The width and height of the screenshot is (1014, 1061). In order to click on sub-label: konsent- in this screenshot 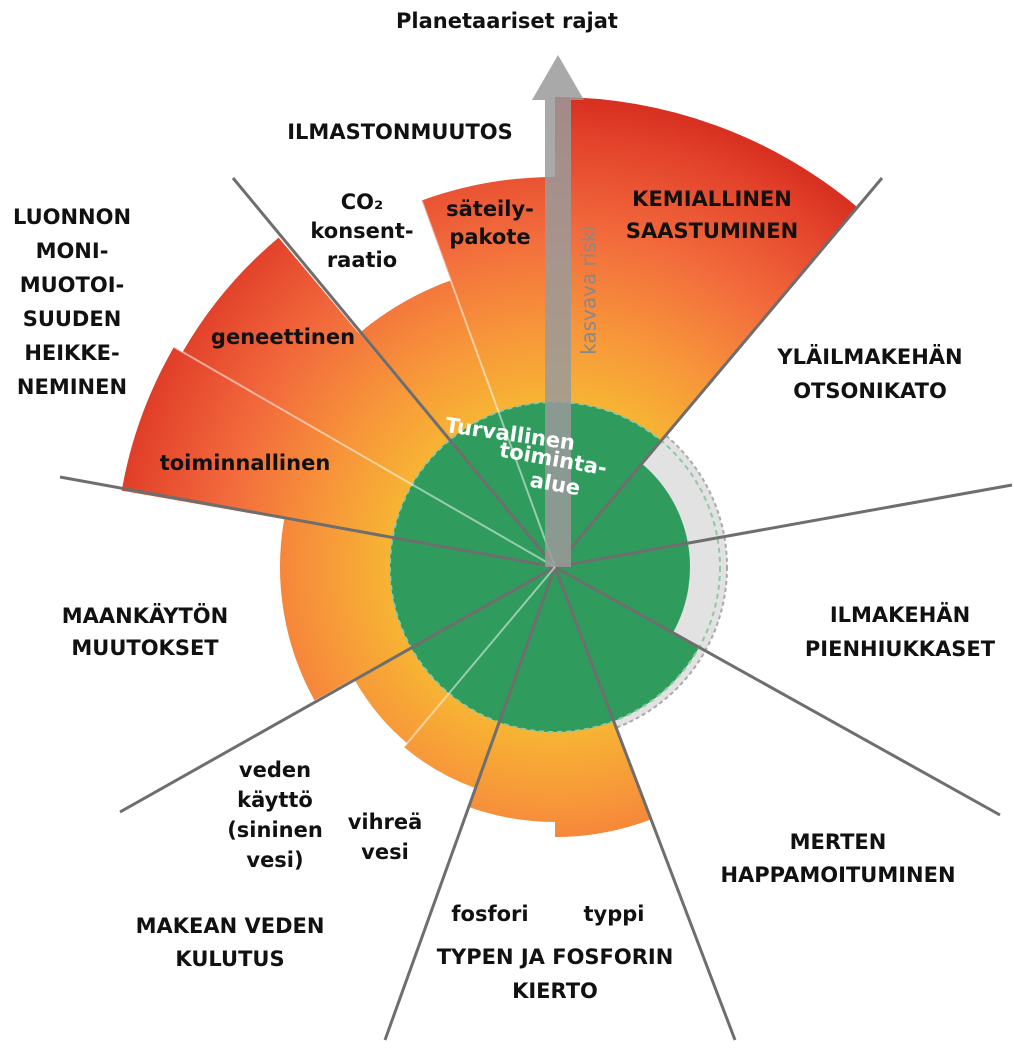, I will do `click(361, 231)`.